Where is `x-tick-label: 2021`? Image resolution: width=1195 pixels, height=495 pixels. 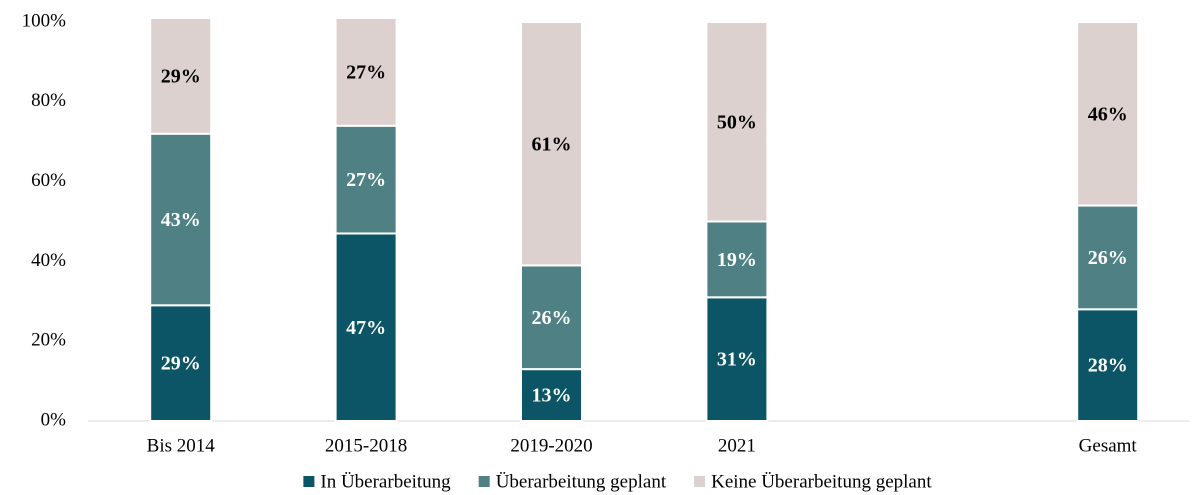 x-tick-label: 2021 is located at coordinates (737, 445).